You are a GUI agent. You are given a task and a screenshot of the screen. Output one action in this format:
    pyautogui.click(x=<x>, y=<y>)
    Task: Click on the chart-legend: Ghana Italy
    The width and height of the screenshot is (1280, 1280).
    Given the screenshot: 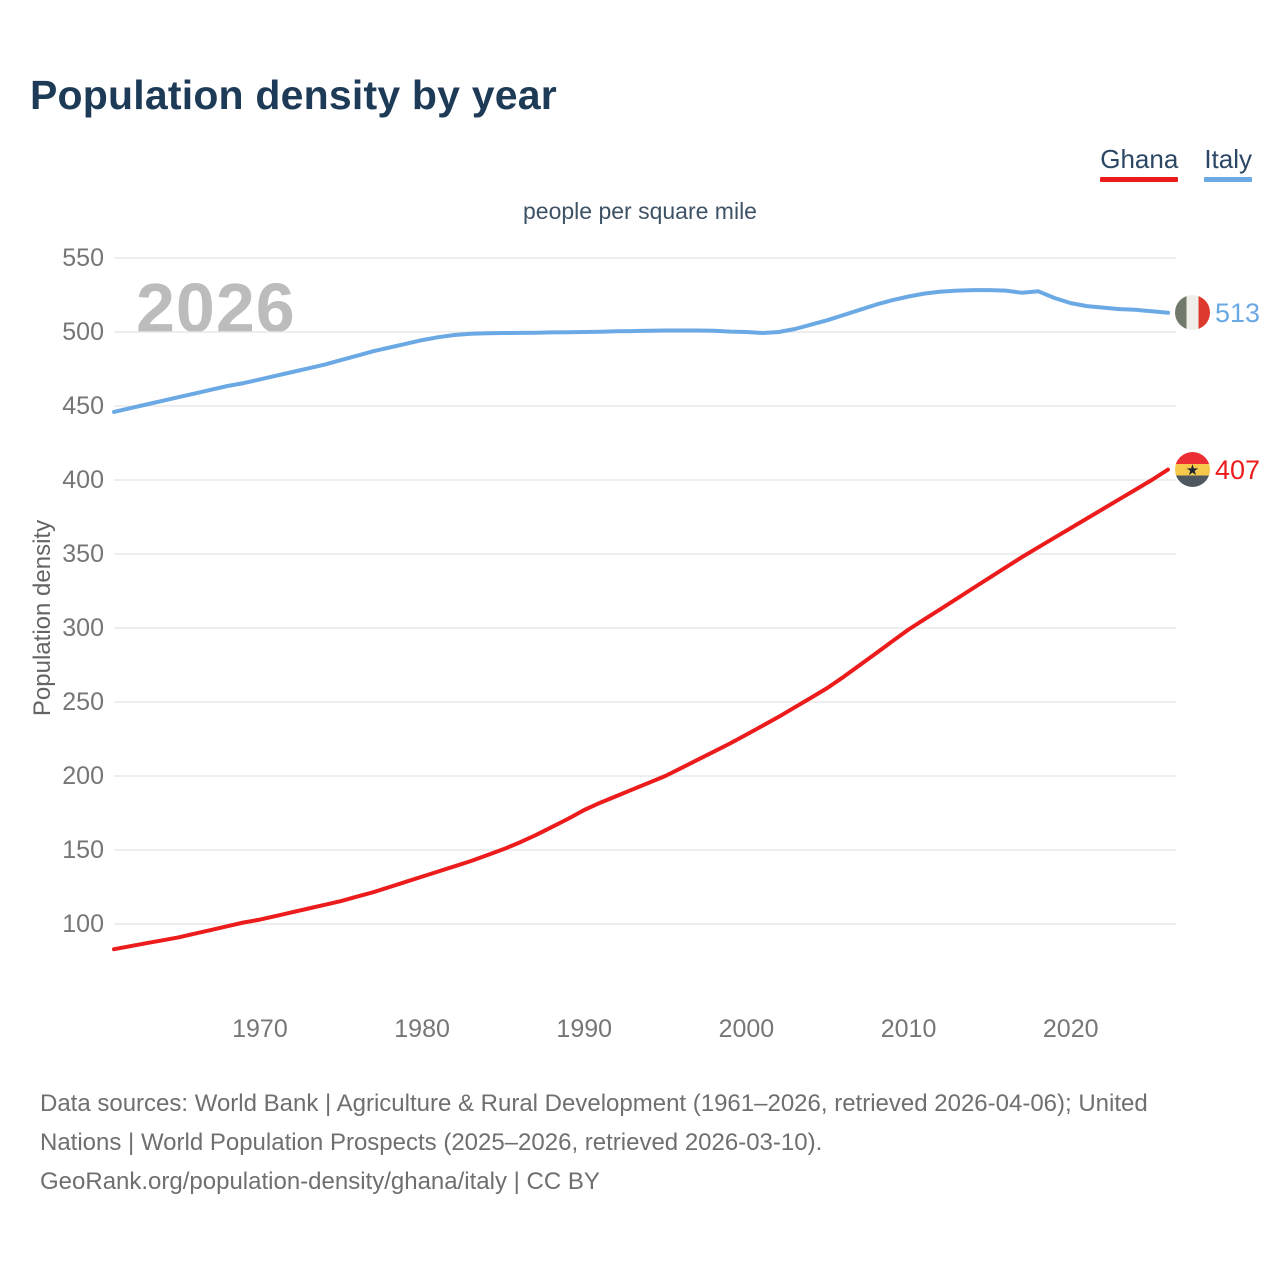 What is the action you would take?
    pyautogui.click(x=1176, y=163)
    